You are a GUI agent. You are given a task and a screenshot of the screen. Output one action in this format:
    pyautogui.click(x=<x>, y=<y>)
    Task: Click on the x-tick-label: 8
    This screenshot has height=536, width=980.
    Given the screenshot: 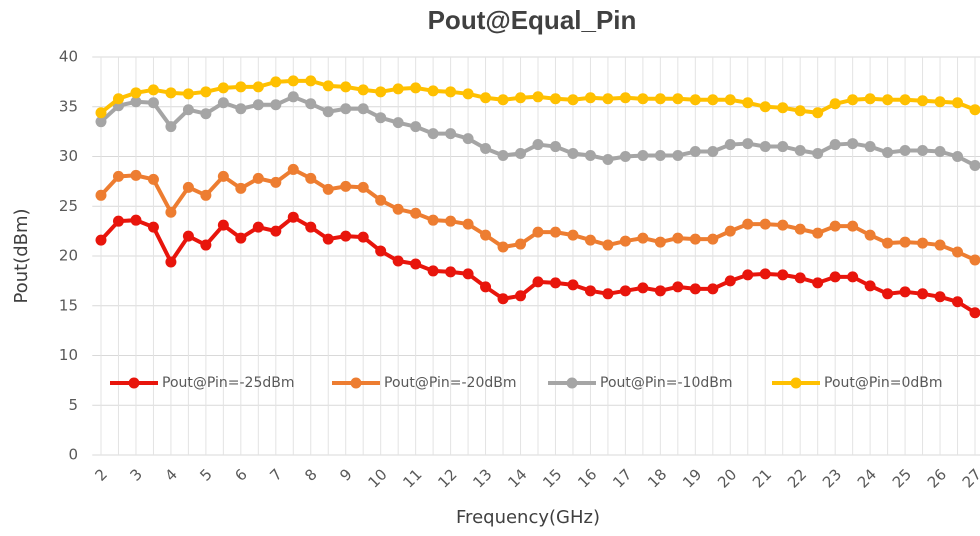 What is the action you would take?
    pyautogui.click(x=310, y=474)
    